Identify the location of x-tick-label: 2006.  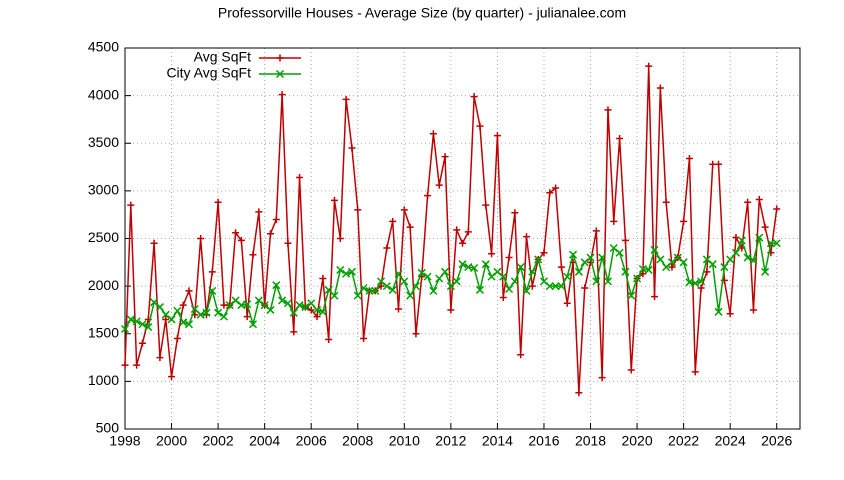
(311, 441).